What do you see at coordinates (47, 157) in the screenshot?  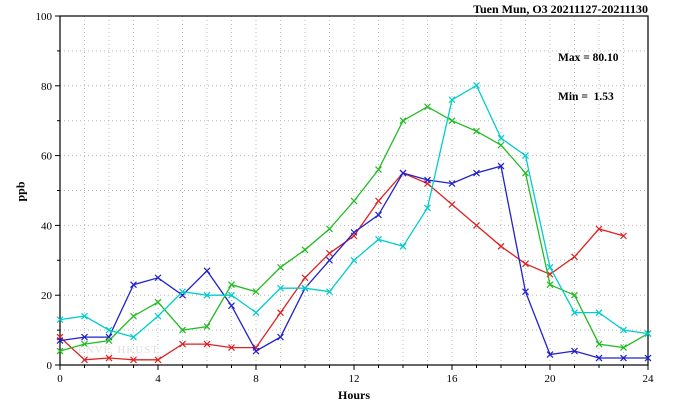 I see `svg-text: 60` at bounding box center [47, 157].